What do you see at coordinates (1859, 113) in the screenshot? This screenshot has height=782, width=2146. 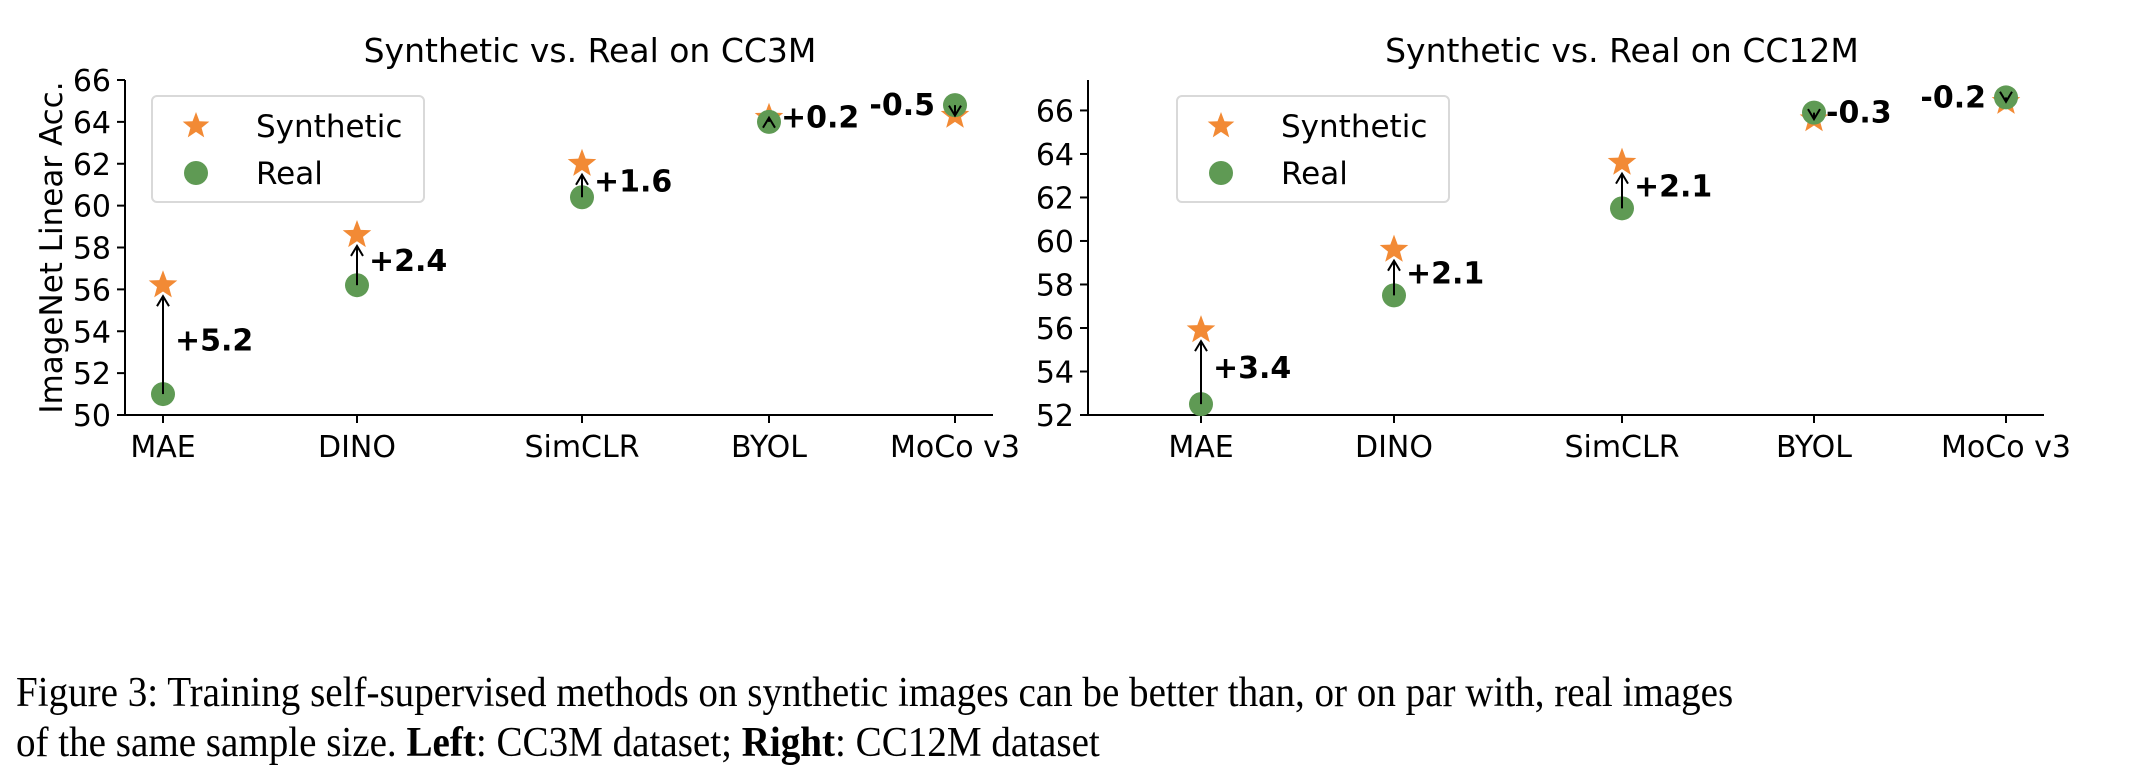 I see `delta-label: -0.3` at bounding box center [1859, 113].